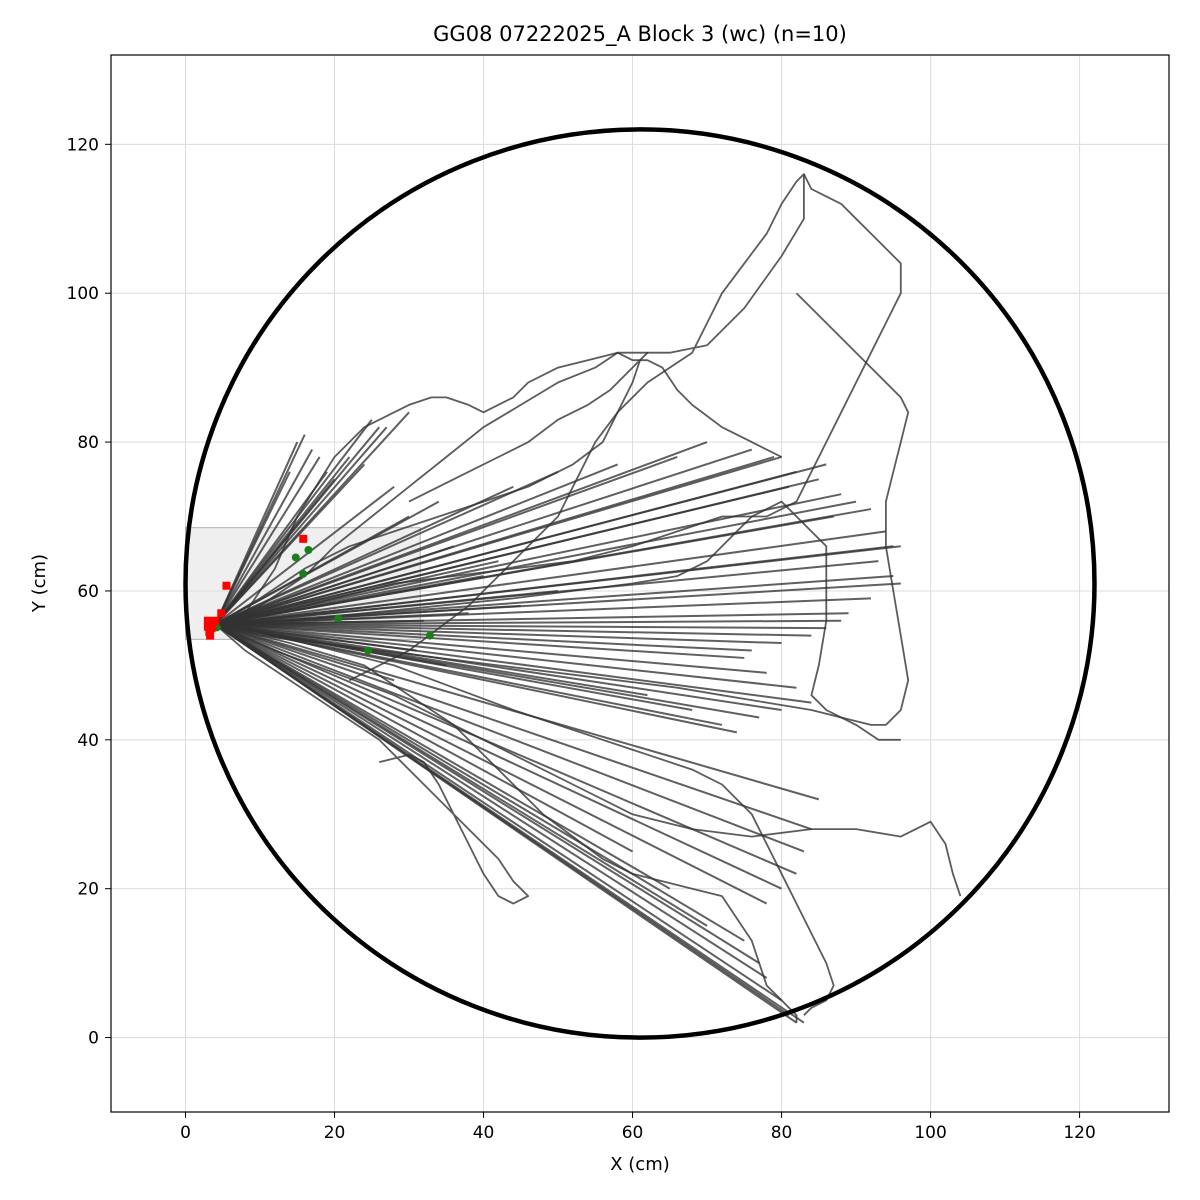 The width and height of the screenshot is (1200, 1200). I want to click on y-axis-label: Y (cm), so click(39, 583).